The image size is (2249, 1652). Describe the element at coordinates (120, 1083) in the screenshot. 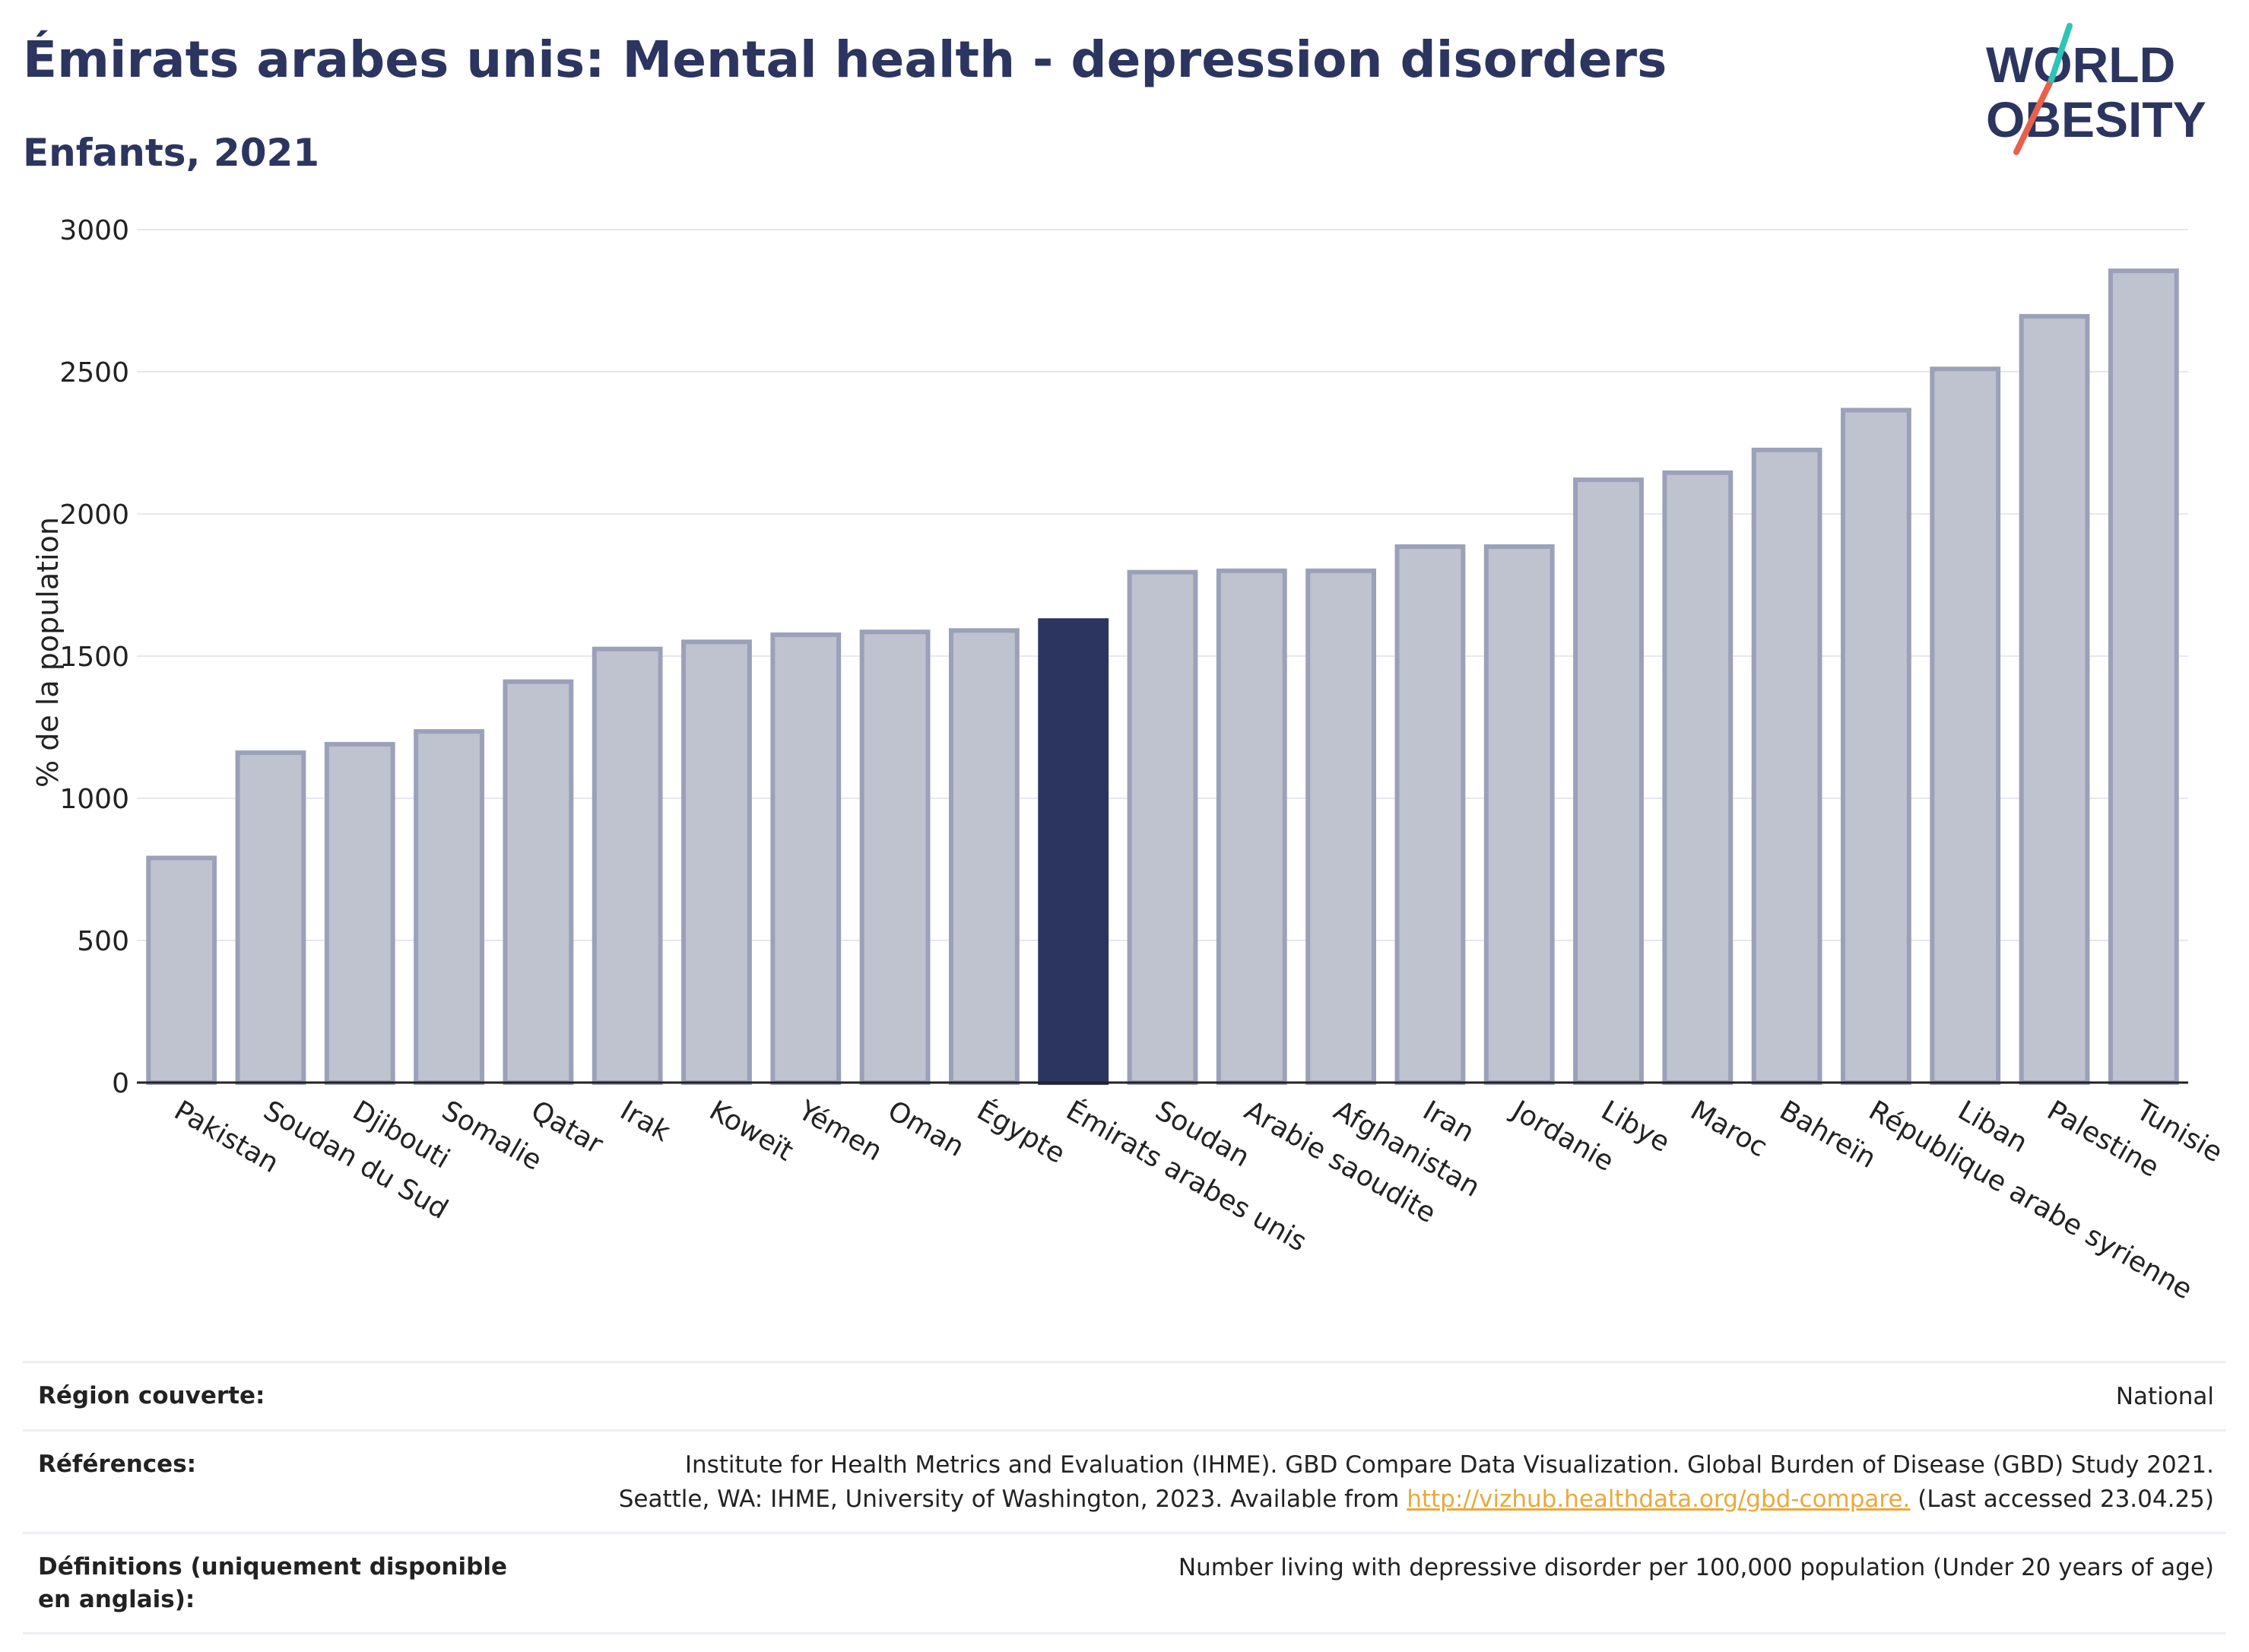

I see `y-tick-label: 0` at that location.